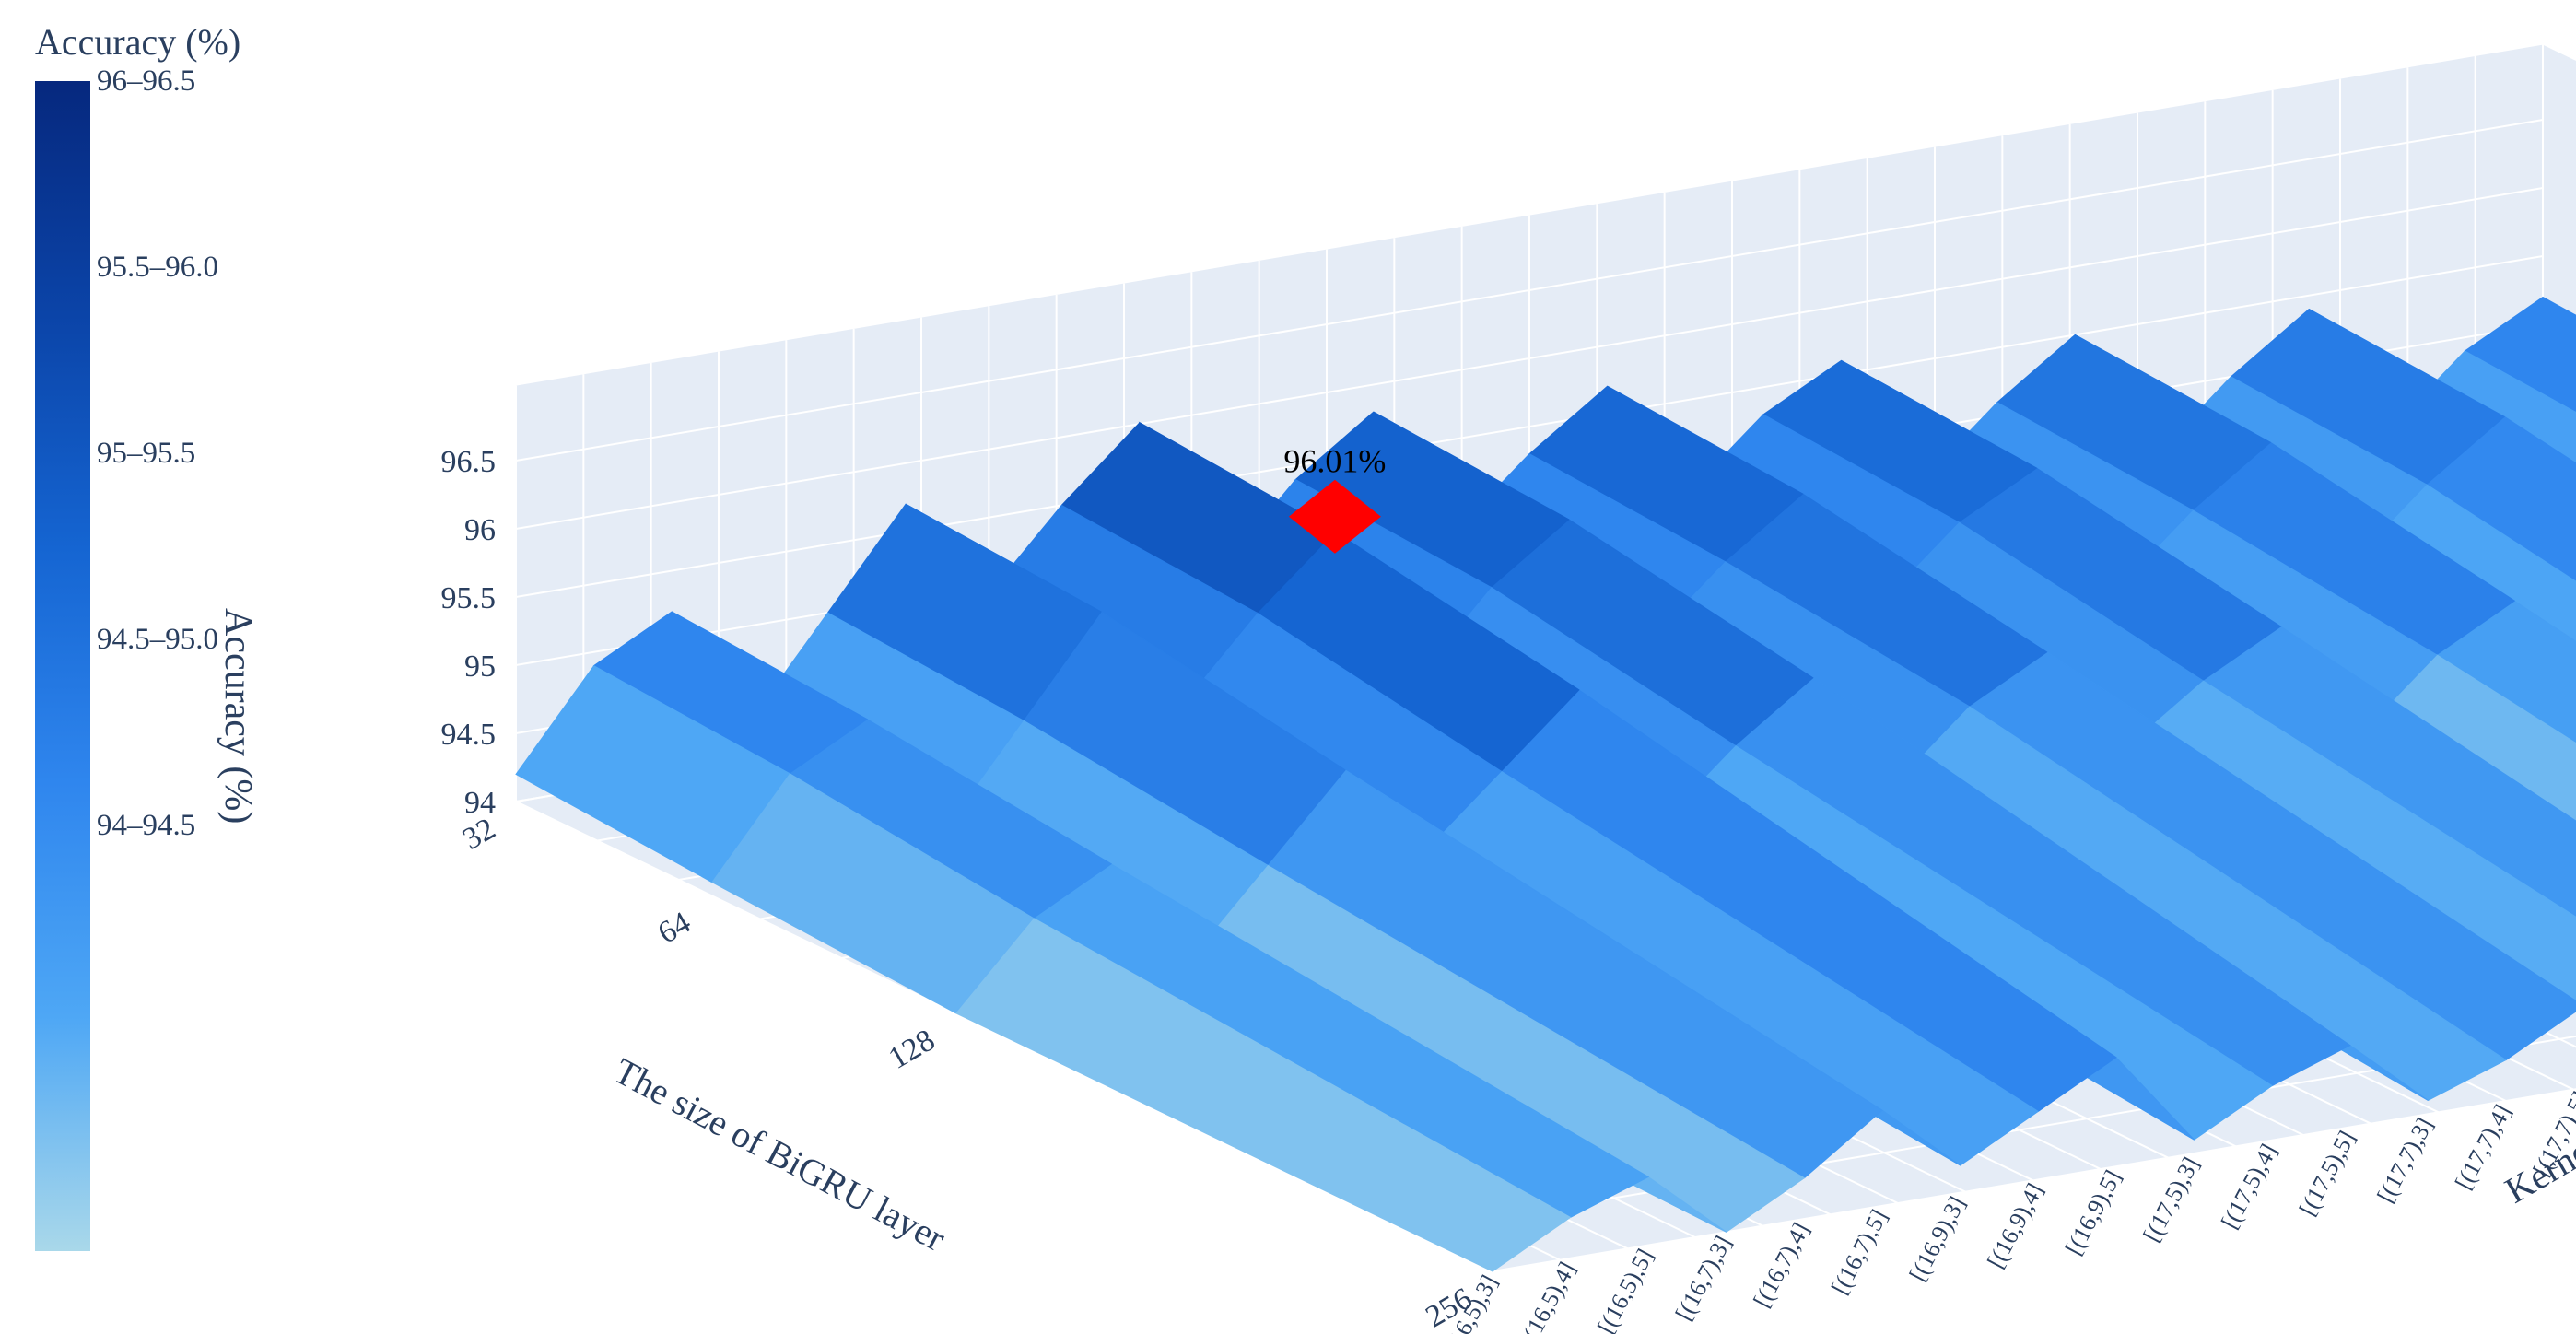  Describe the element at coordinates (146, 825) in the screenshot. I see `colorbar-label: 94–94.5` at that location.